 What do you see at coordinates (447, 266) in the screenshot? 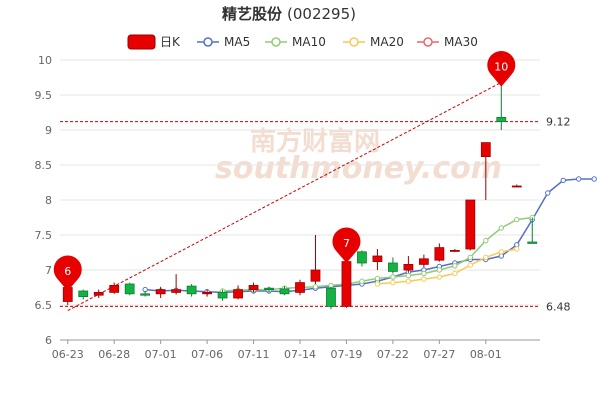
I see `ma20-line` at bounding box center [447, 266].